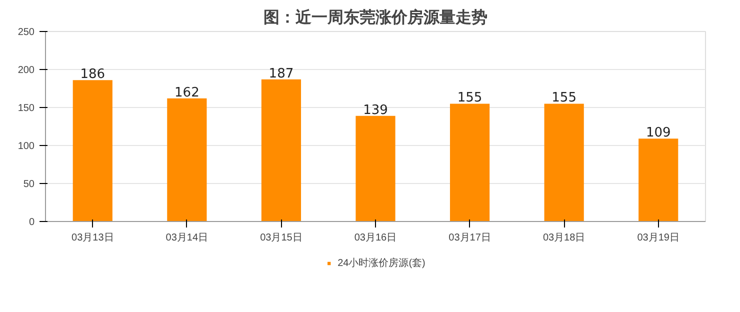 This screenshot has height=312, width=740. I want to click on data-label: 186, so click(93, 74).